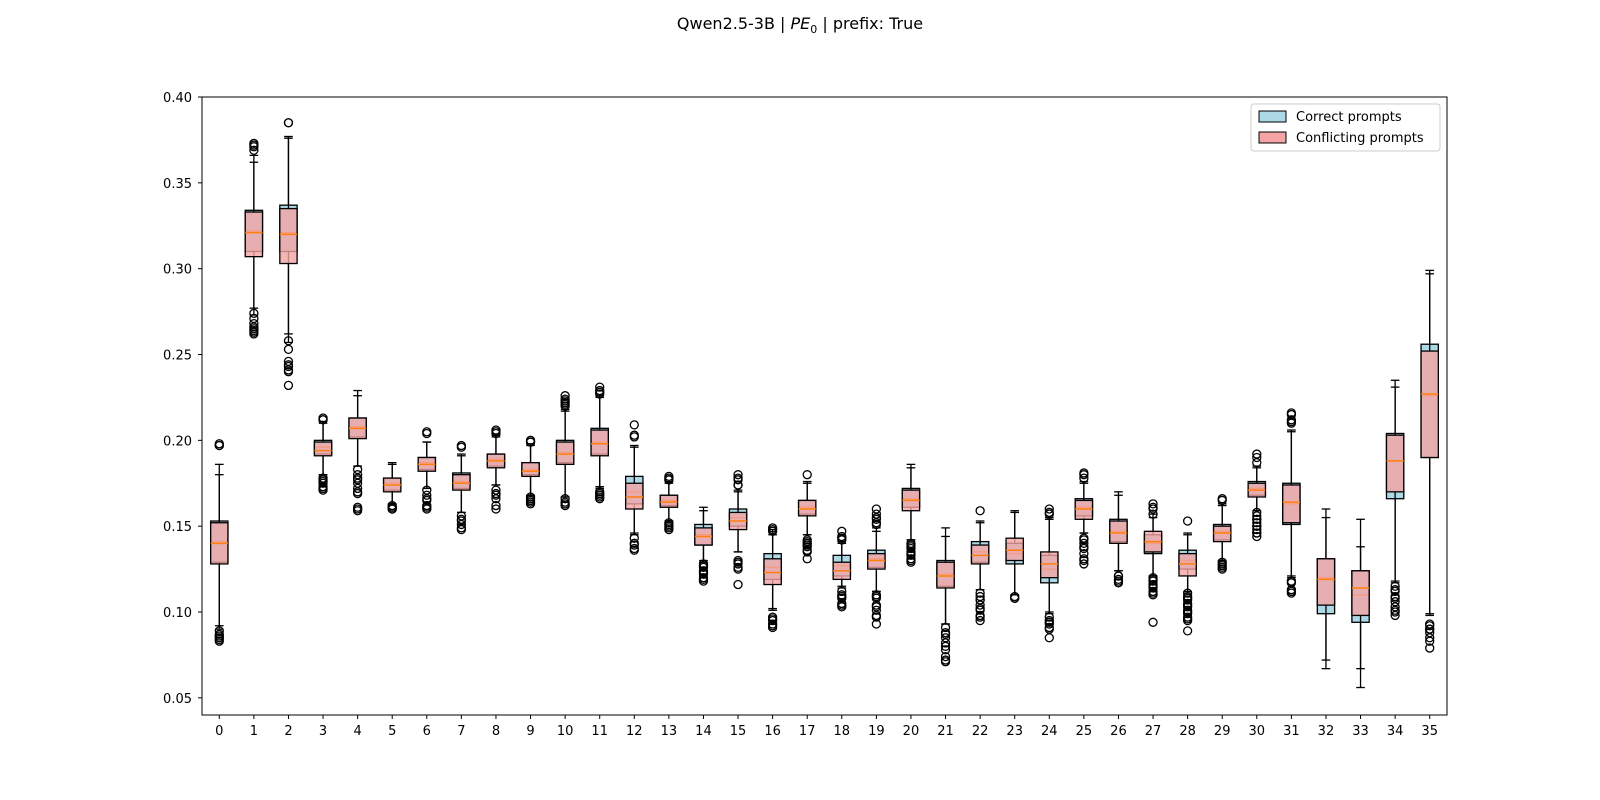  I want to click on x-tick-label: 6, so click(427, 731).